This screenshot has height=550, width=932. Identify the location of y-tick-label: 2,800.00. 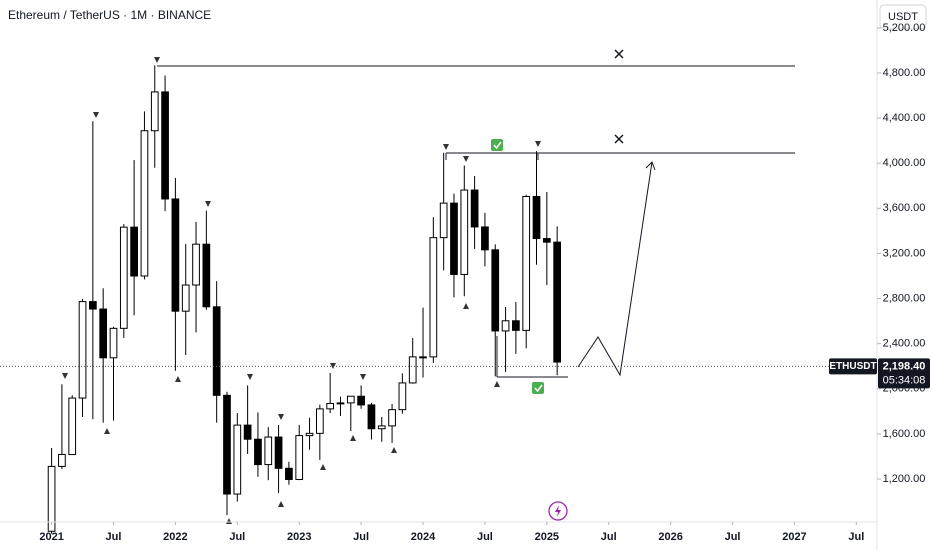
(904, 298).